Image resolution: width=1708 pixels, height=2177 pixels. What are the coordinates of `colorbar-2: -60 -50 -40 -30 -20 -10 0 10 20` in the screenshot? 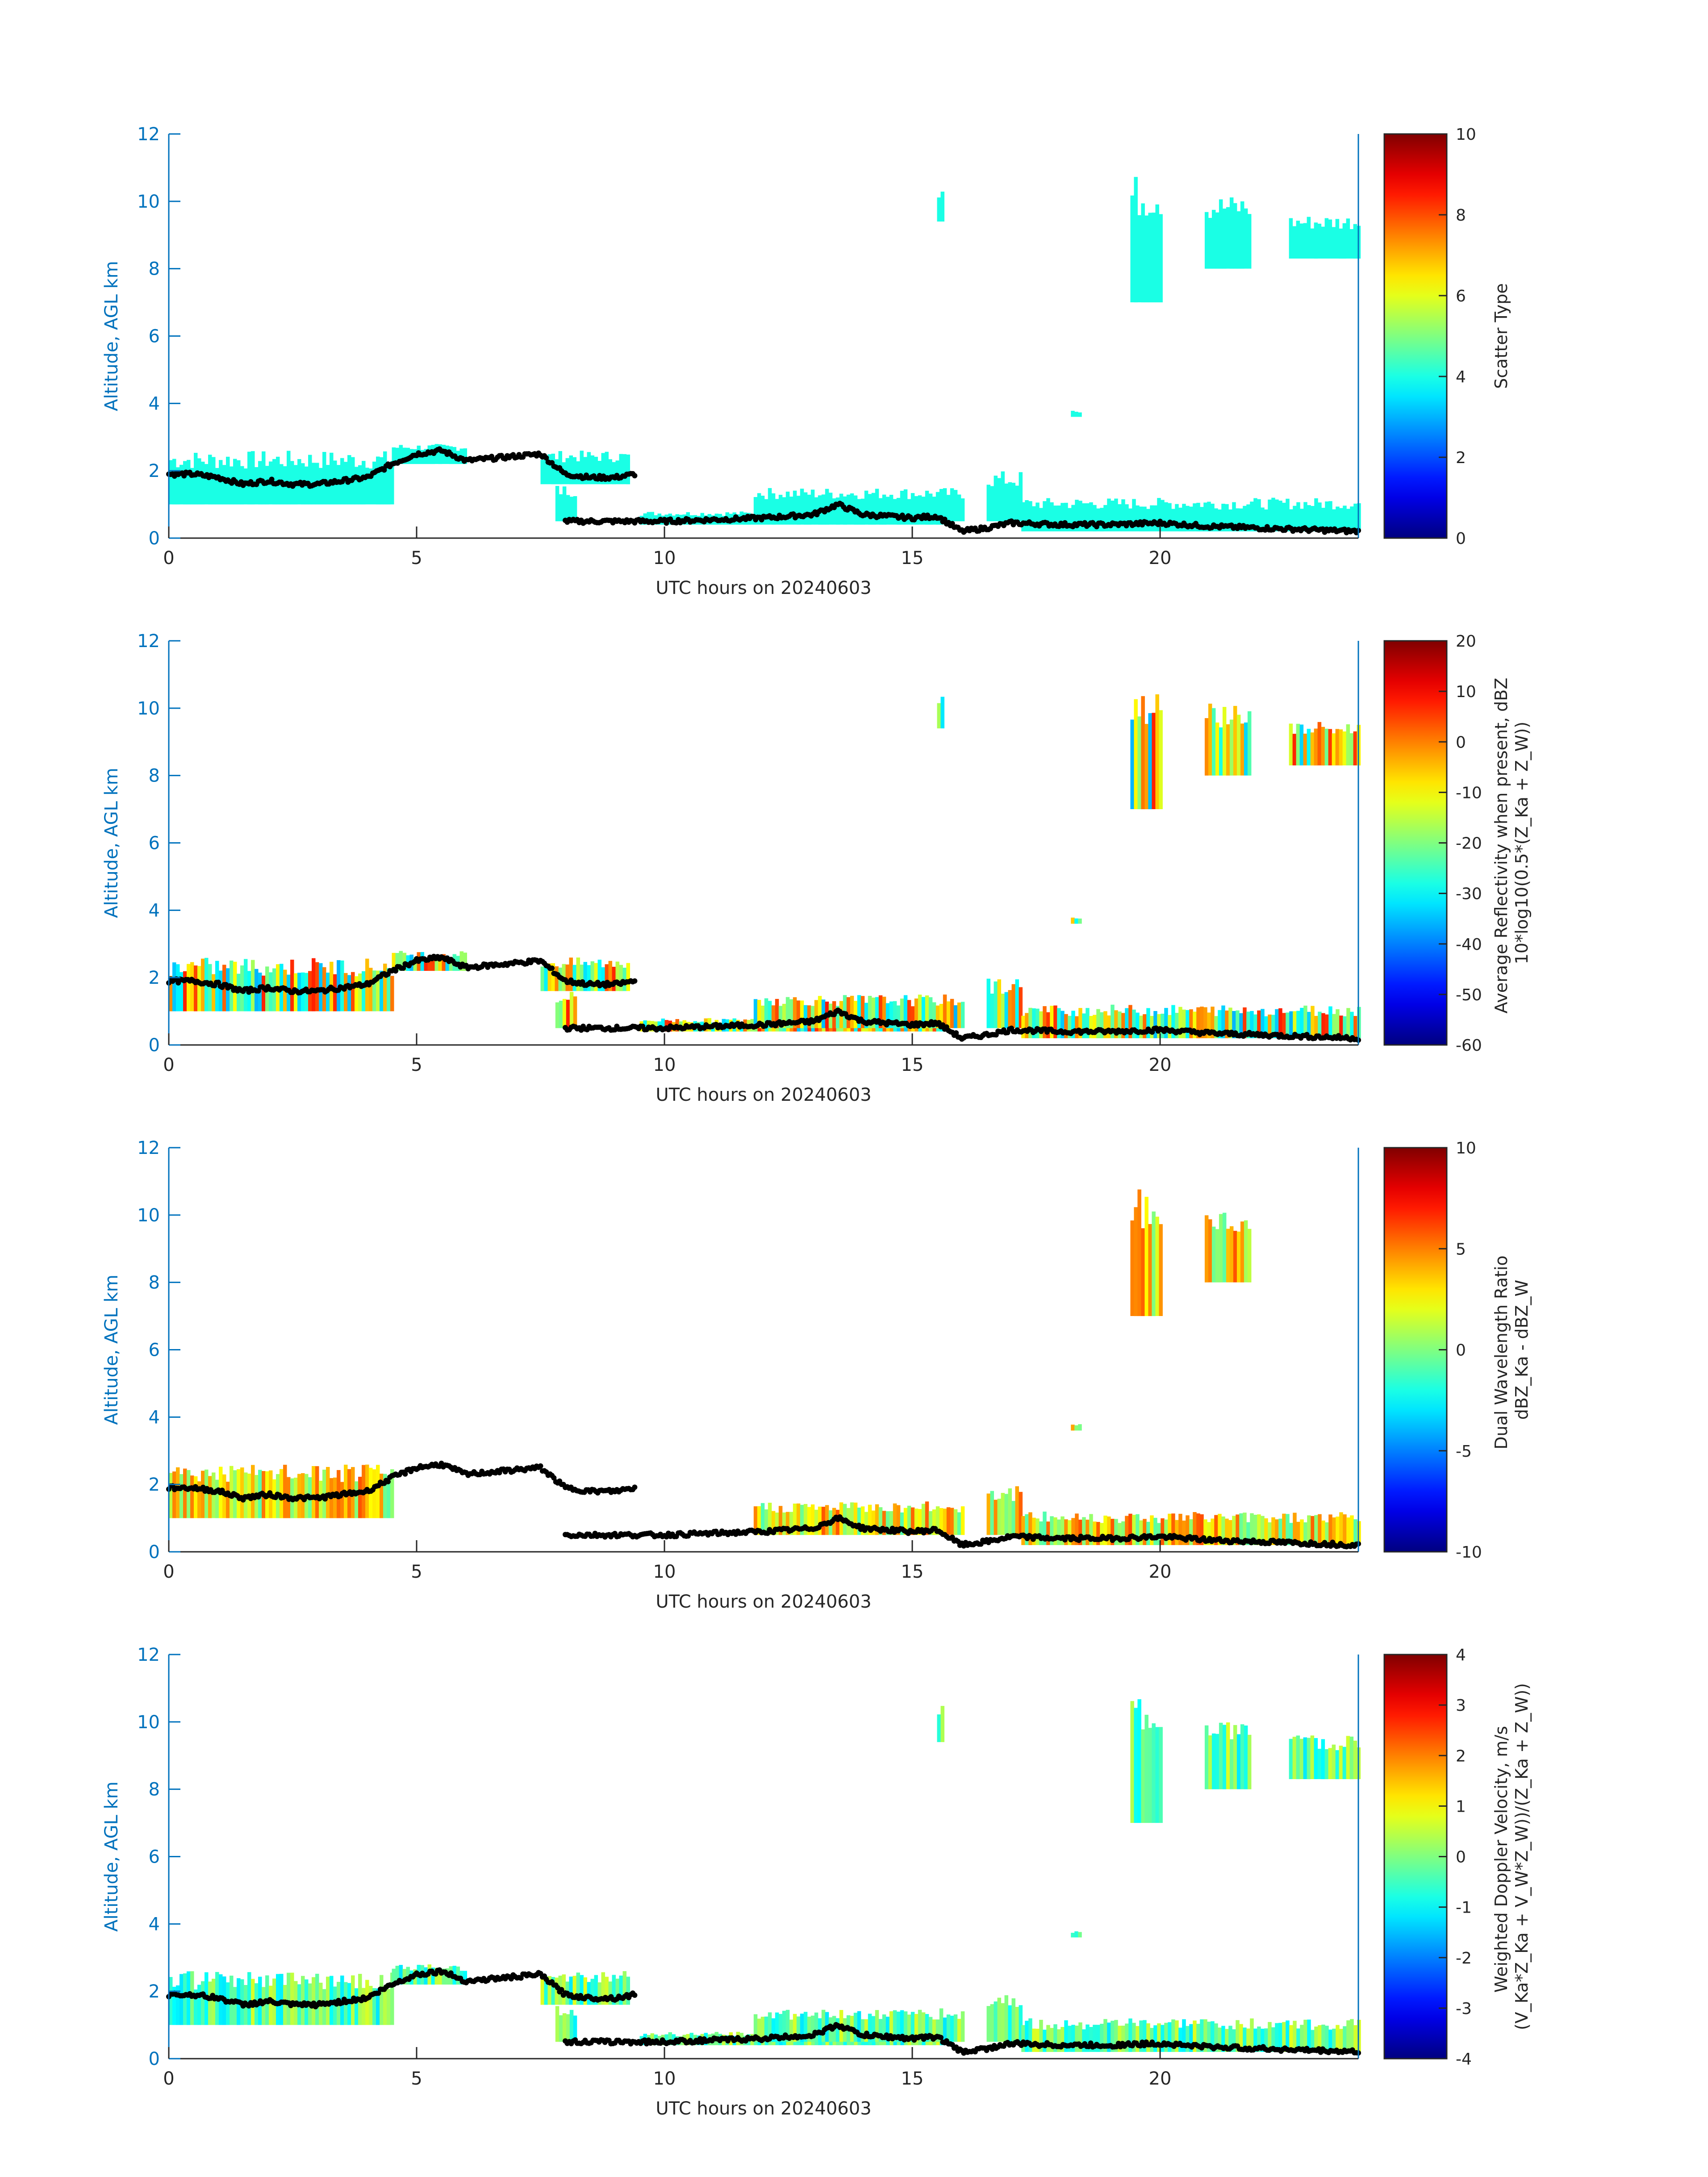 It's located at (1432, 843).